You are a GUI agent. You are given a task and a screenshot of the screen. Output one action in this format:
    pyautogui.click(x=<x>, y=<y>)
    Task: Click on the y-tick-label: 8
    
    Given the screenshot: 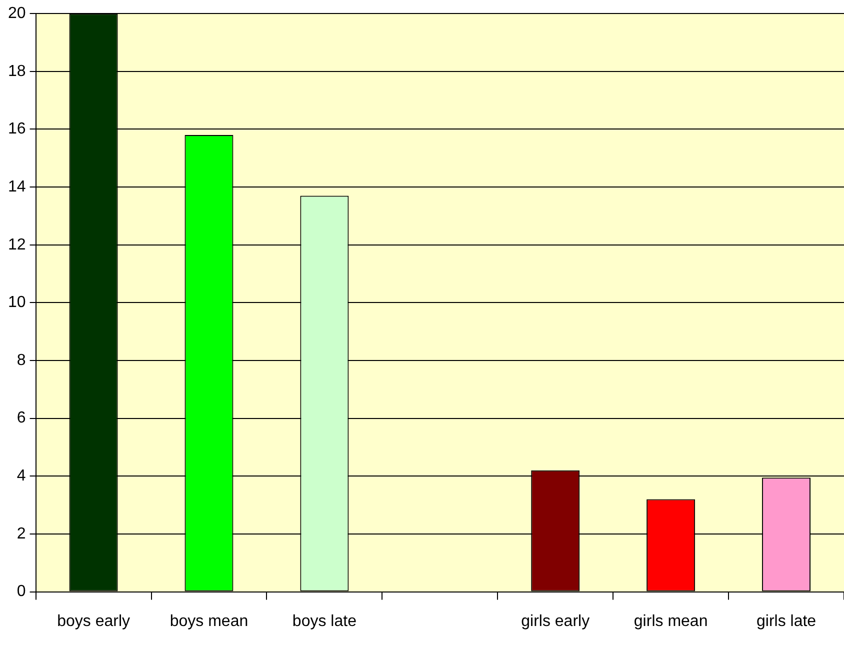 What is the action you would take?
    pyautogui.click(x=21, y=360)
    